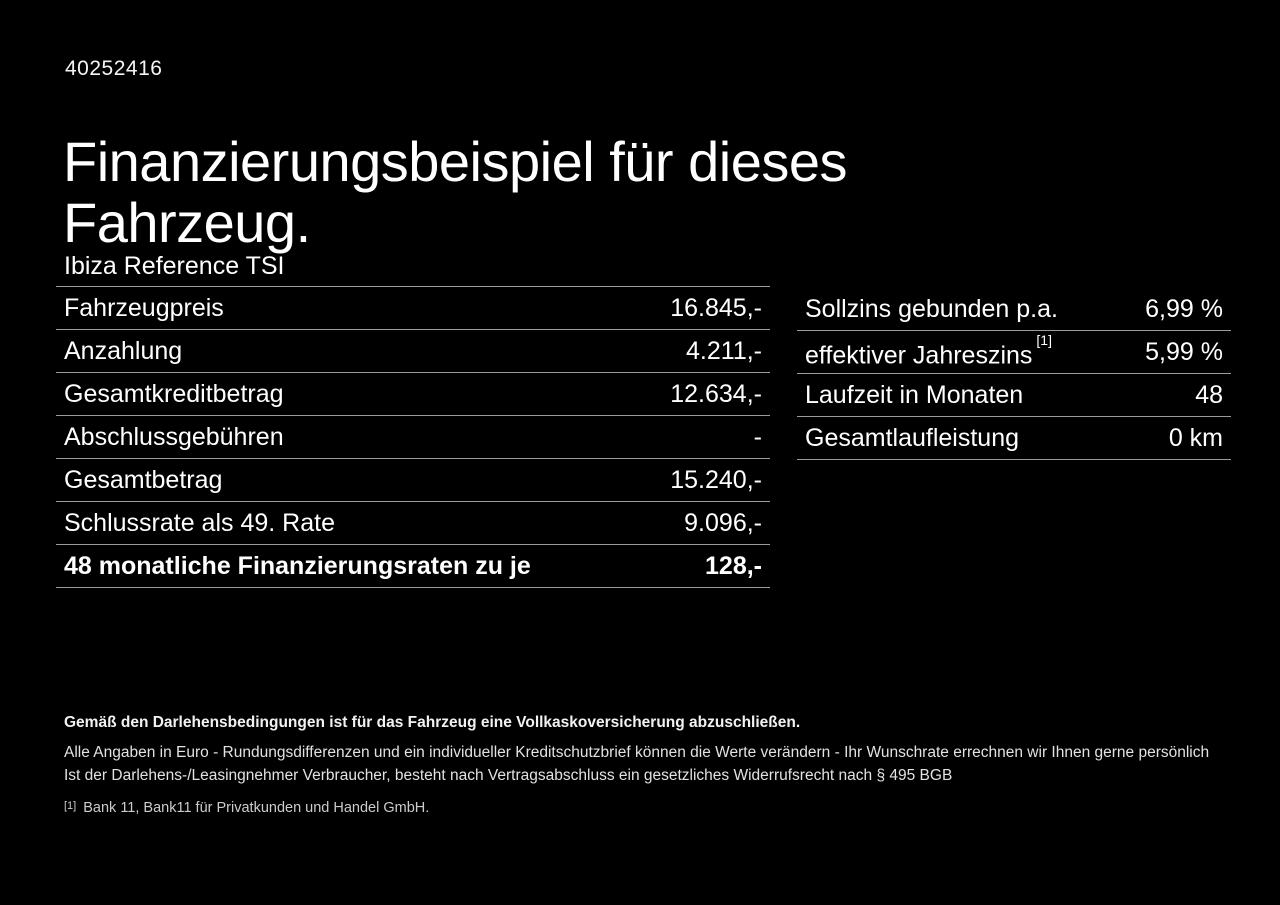  What do you see at coordinates (1044, 339) in the screenshot?
I see `footnote-reference: [1]` at bounding box center [1044, 339].